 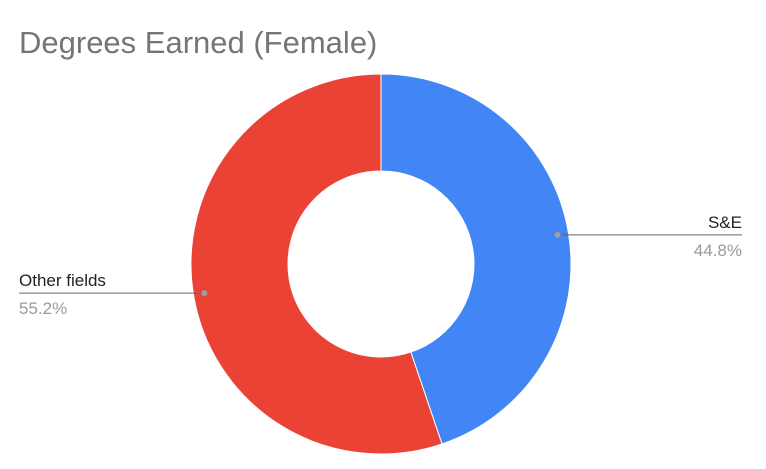 What do you see at coordinates (725, 222) in the screenshot?
I see `slice-label: S&E` at bounding box center [725, 222].